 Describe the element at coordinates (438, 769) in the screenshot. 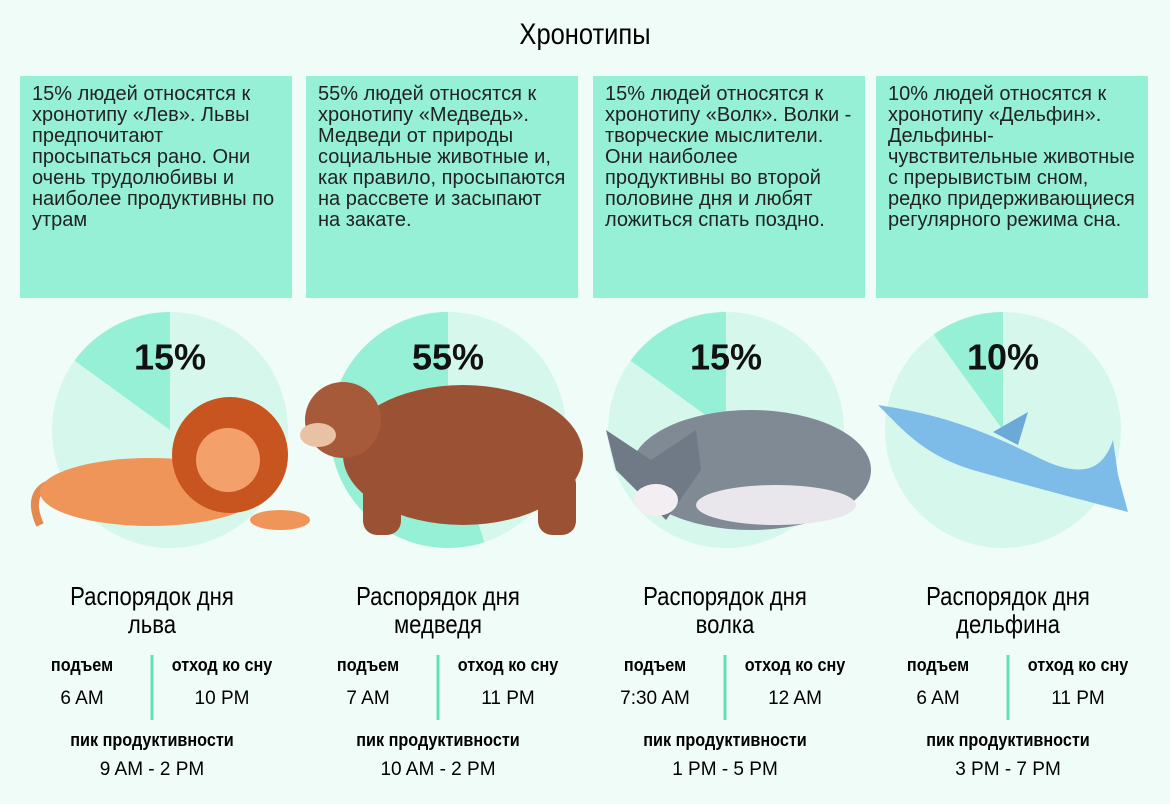

I see `peak-time: 10 AM - 2 PM` at that location.